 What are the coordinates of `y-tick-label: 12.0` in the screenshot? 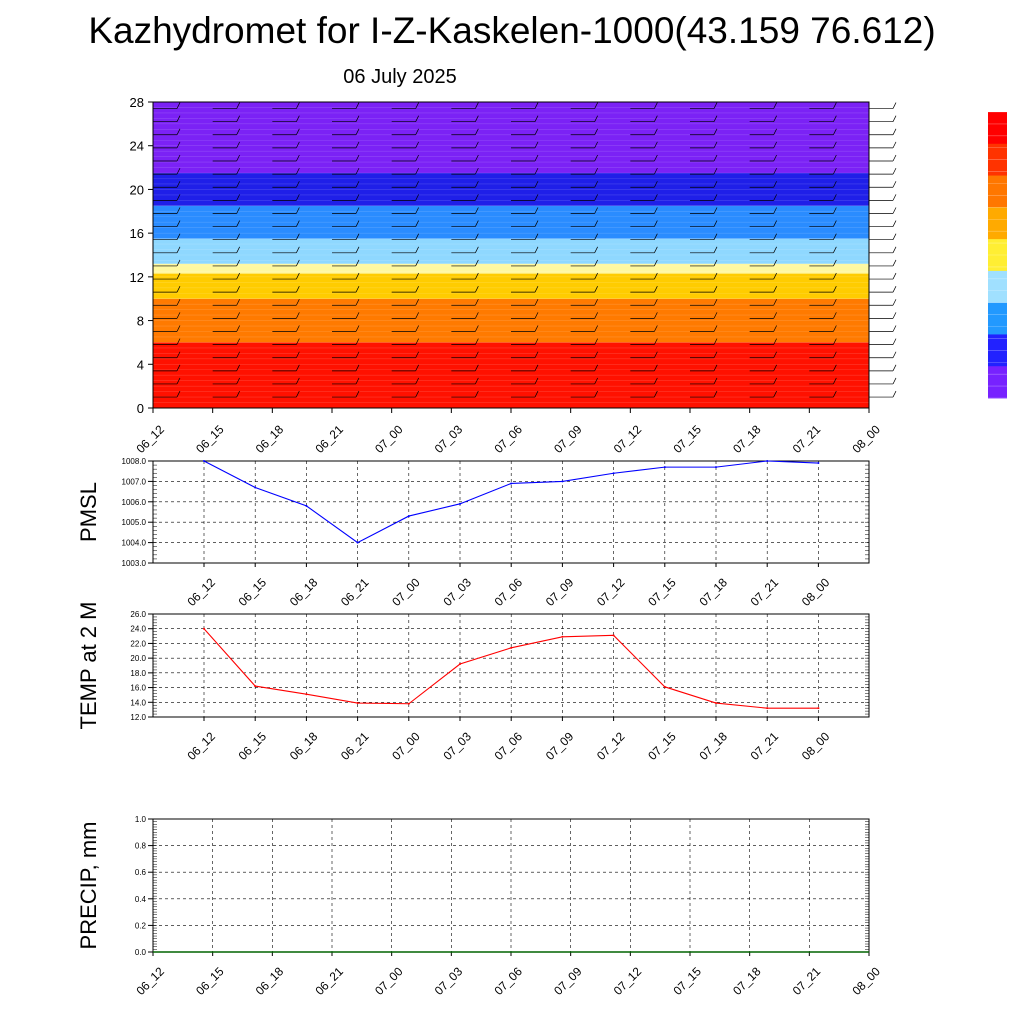 It's located at (138, 717).